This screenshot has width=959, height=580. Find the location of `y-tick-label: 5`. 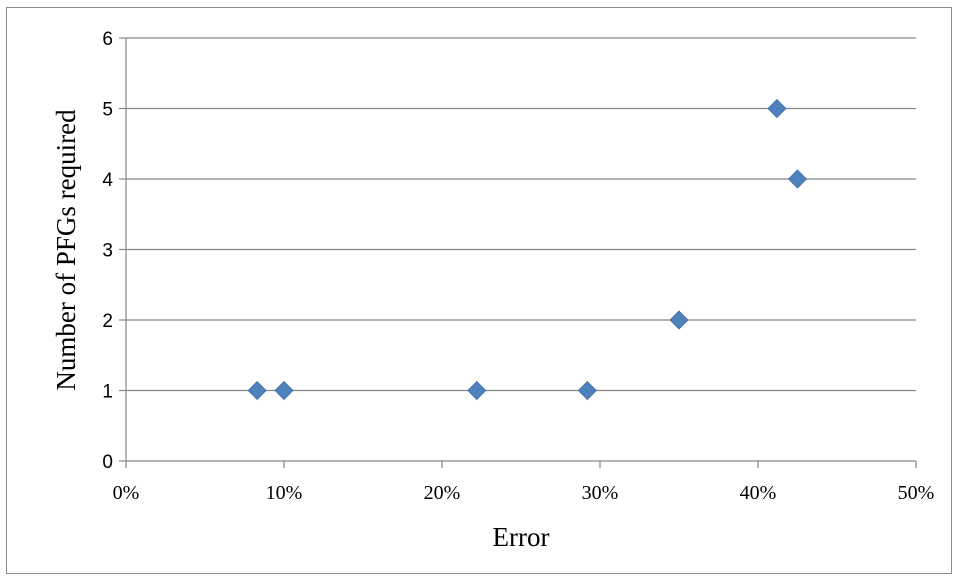

y-tick-label: 5 is located at coordinates (107, 110).